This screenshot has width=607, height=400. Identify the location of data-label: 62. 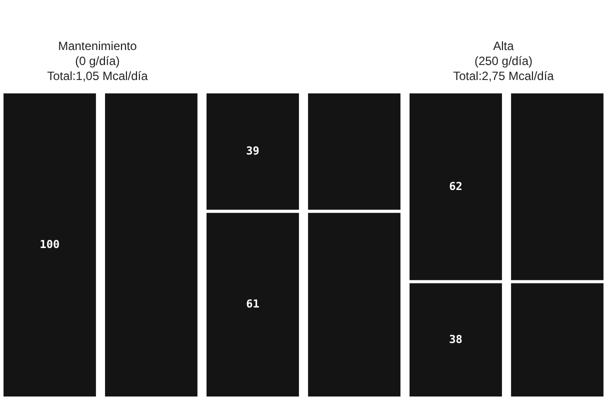
(455, 186).